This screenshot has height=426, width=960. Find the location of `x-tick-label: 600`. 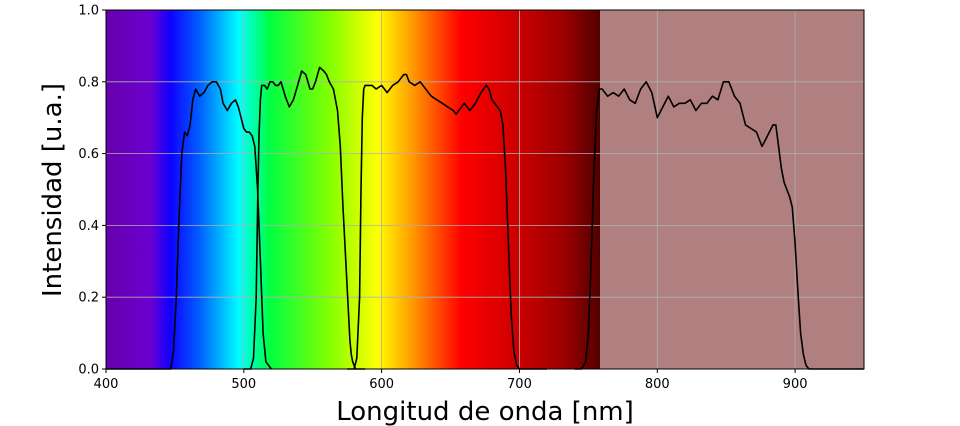

x-tick-label: 600 is located at coordinates (381, 384).